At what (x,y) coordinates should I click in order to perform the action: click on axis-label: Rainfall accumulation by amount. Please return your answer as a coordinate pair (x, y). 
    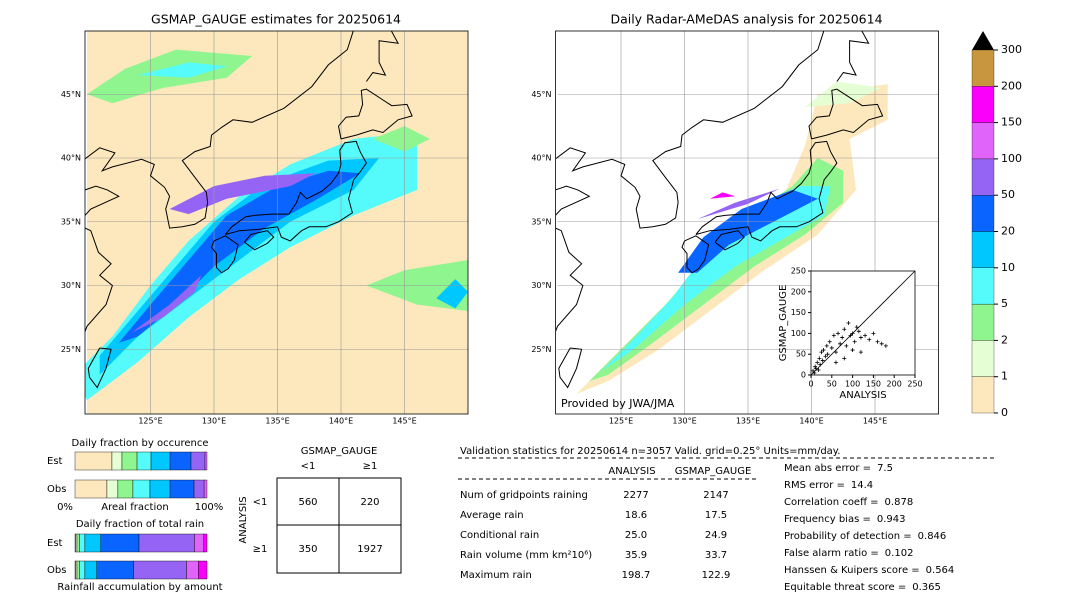
    Looking at the image, I should click on (139, 587).